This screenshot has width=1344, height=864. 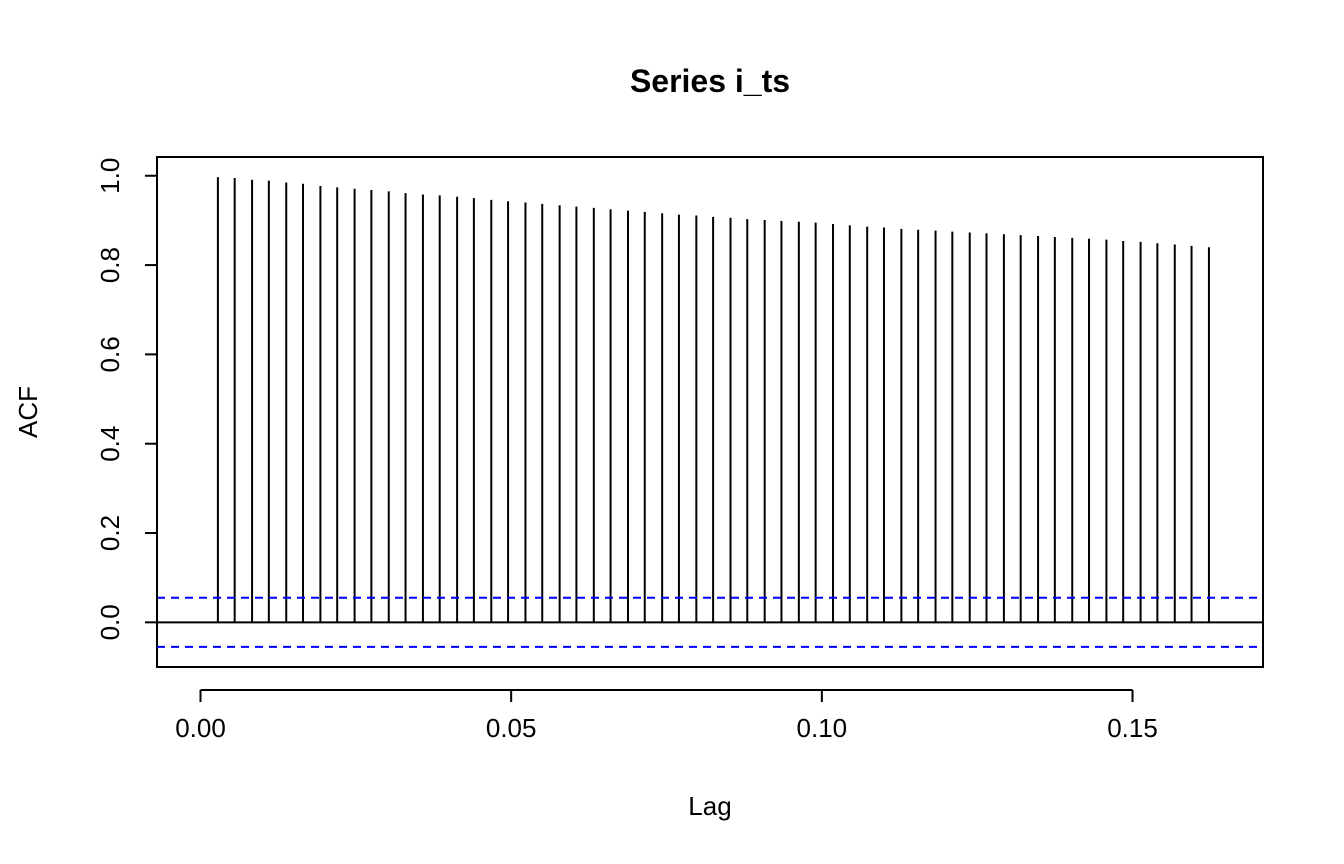 I want to click on y-tick-label: 0.8, so click(x=110, y=265).